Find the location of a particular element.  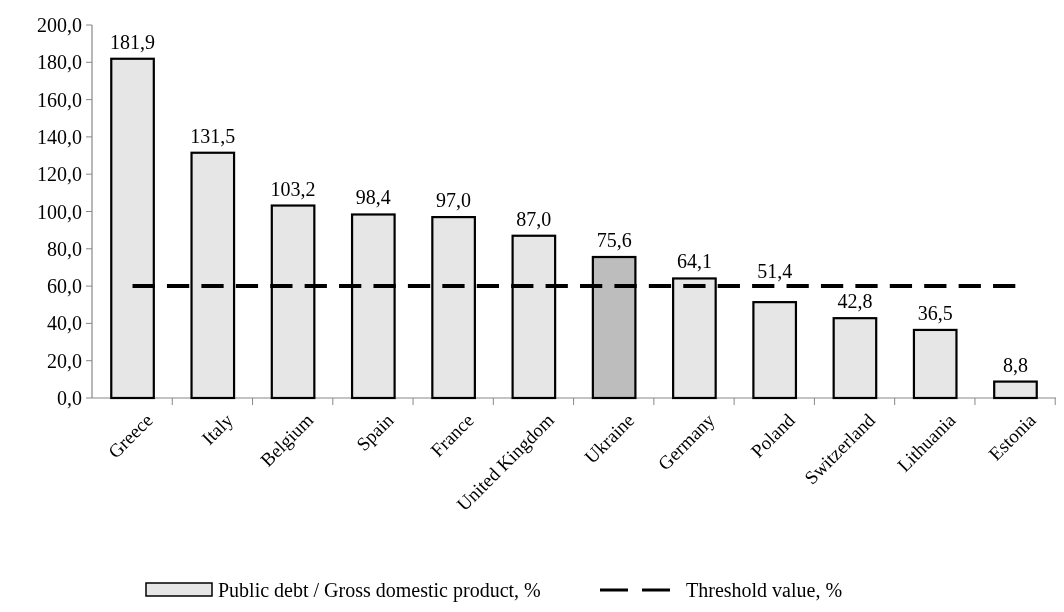

data-label: 98,4 is located at coordinates (373, 197).